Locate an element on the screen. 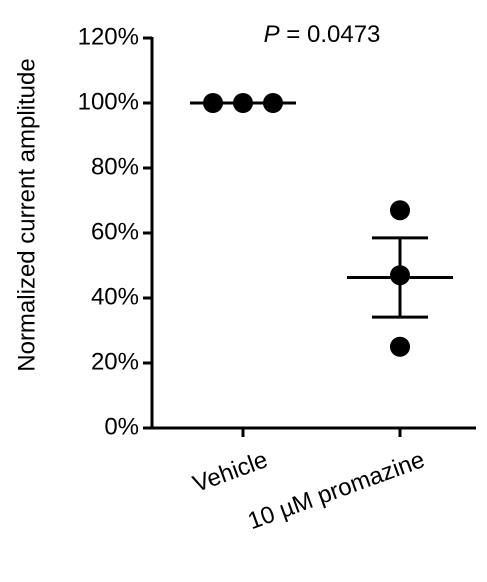  y-tick-label: 40% is located at coordinates (115, 296).